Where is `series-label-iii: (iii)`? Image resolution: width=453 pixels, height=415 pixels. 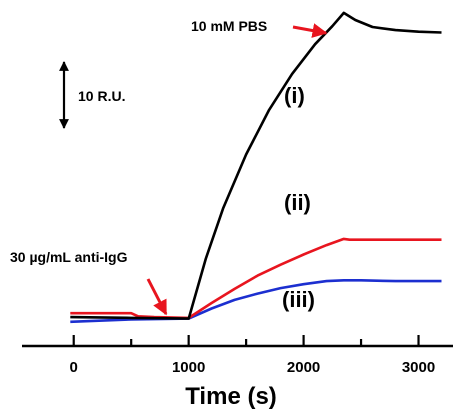 series-label-iii: (iii) is located at coordinates (298, 299).